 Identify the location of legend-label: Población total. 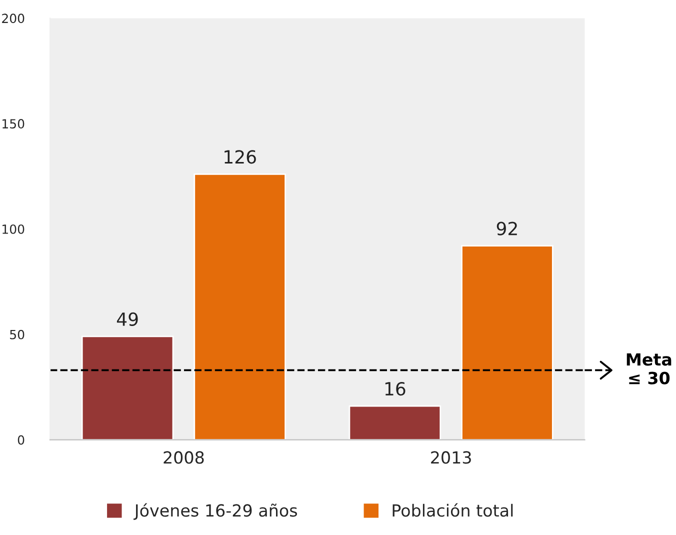
(452, 510).